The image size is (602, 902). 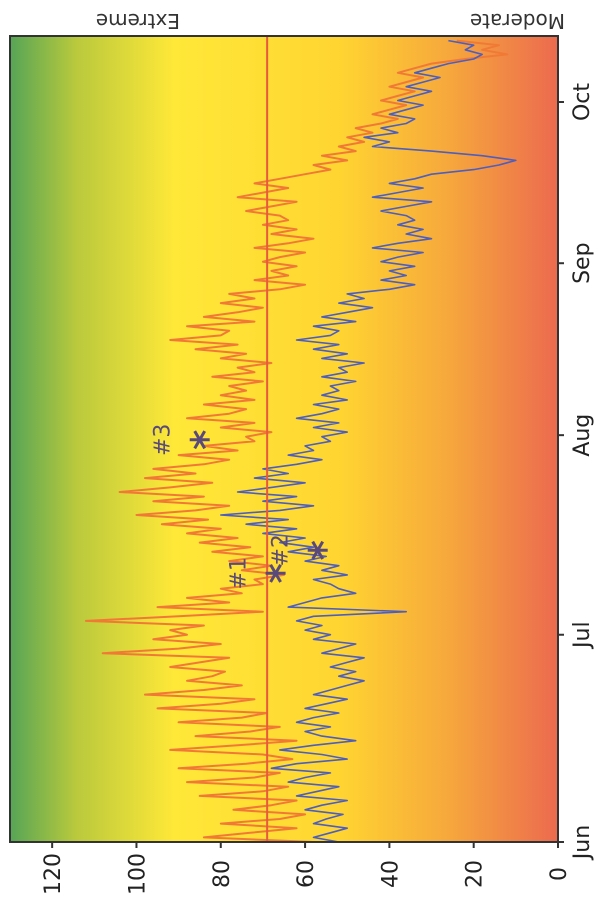 I want to click on x-tick-label-aug: Aug, so click(x=582, y=435).